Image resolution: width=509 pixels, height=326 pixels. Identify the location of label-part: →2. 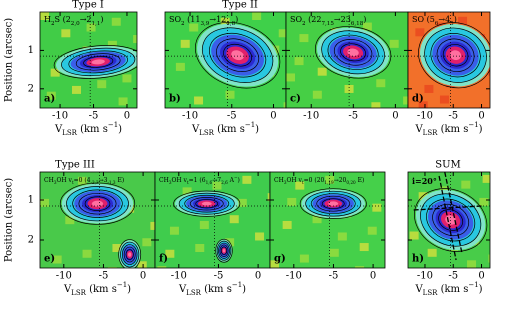
(86, 19).